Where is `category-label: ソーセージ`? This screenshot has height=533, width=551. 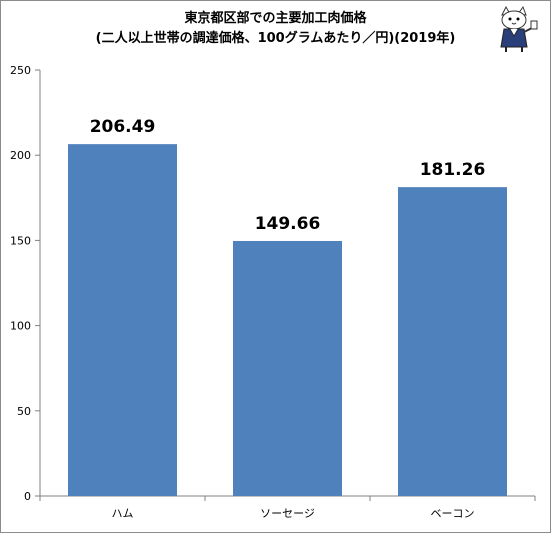
category-label: ソーセージ is located at coordinates (287, 513).